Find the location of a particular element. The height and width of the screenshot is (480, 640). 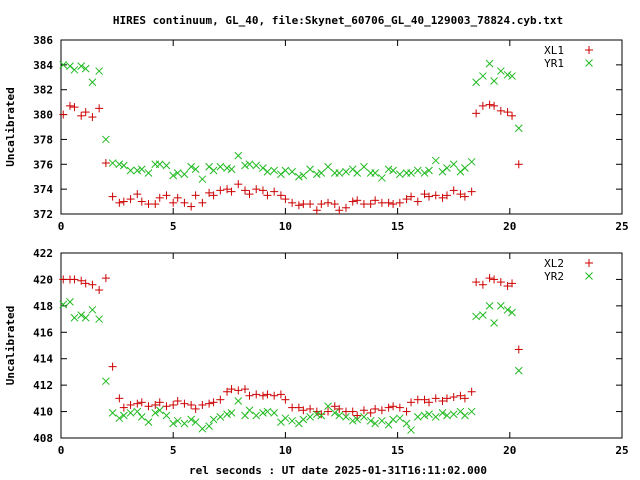

y-axis-label: Uncalibrated is located at coordinates (10, 126).